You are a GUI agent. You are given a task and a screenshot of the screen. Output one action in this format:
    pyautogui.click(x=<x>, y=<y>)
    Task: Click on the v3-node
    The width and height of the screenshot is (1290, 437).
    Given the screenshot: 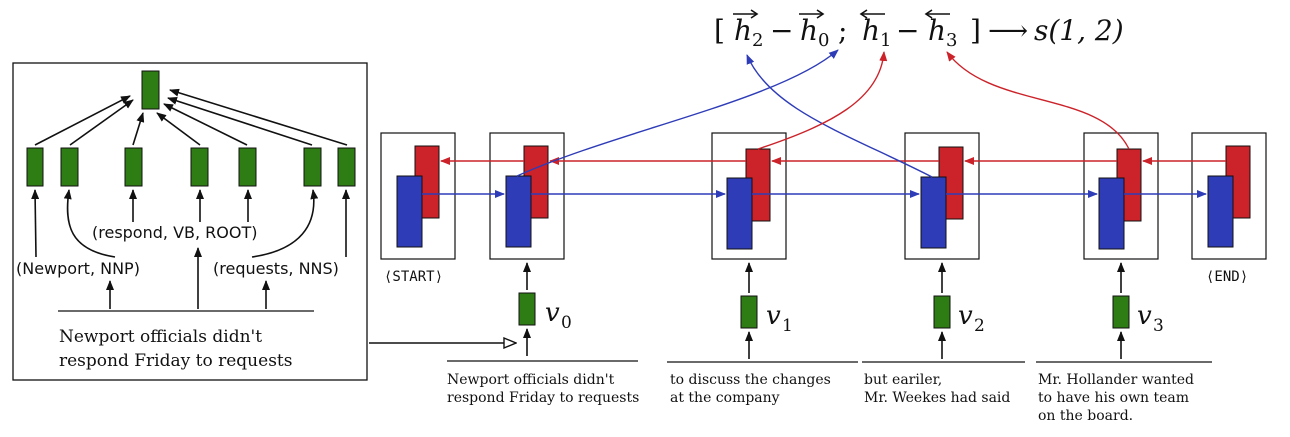 What is the action you would take?
    pyautogui.click(x=1121, y=312)
    